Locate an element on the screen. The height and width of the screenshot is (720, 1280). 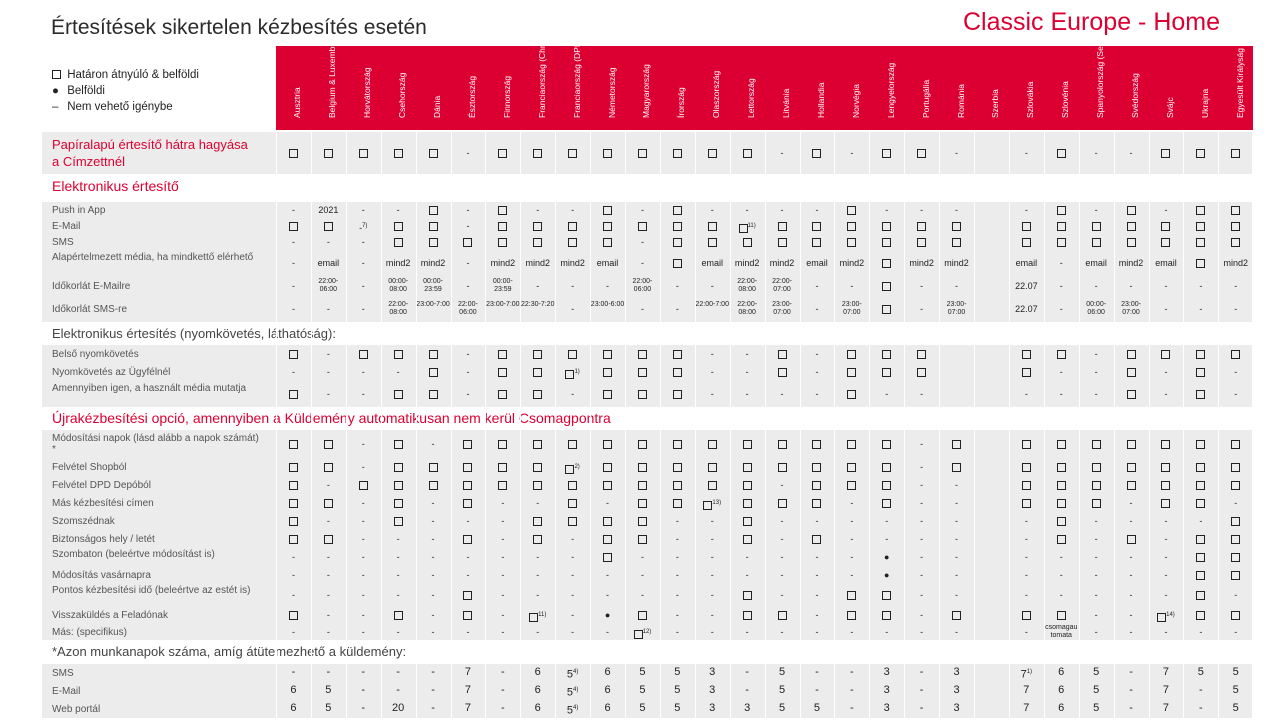
table-row: Belső nyomkövetés - - - - - - is located at coordinates (647, 354).